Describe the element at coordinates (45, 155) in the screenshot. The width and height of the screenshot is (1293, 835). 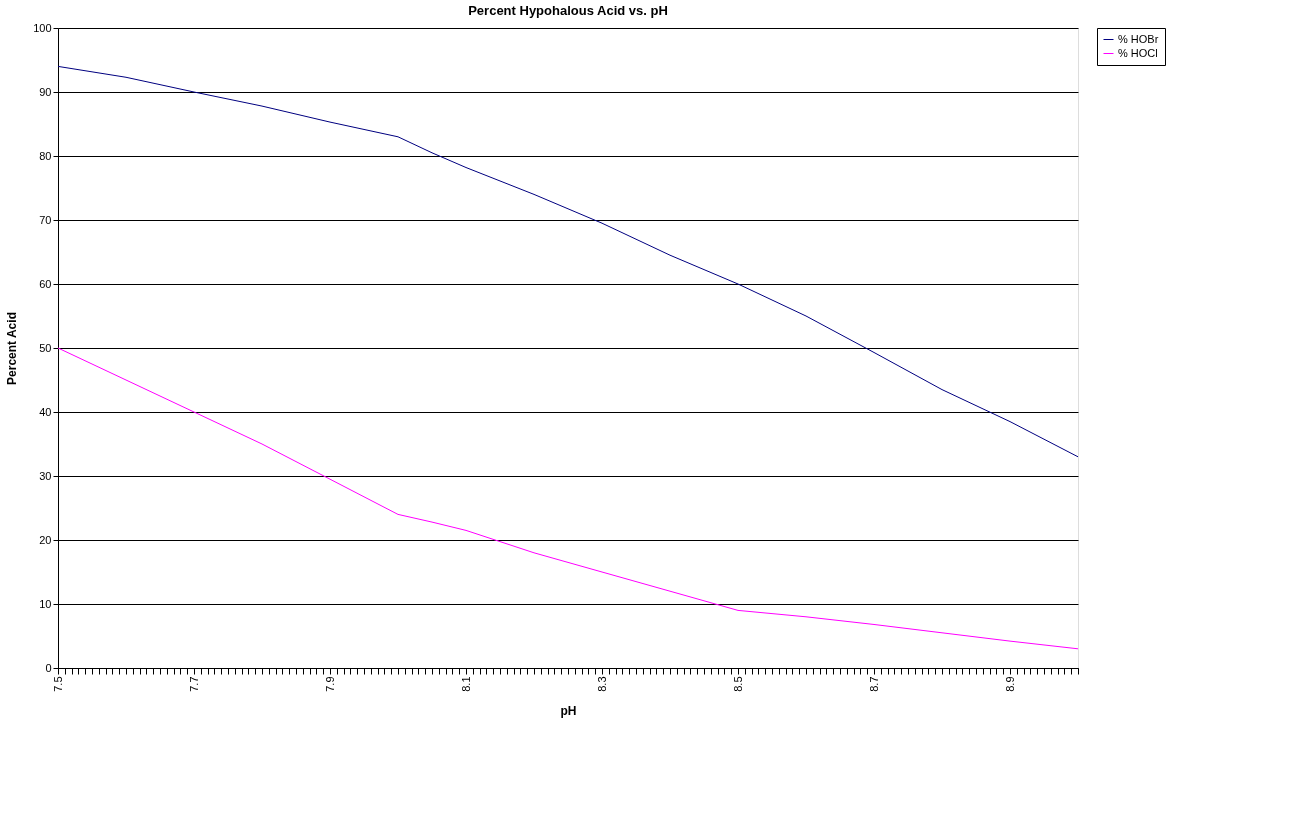
I see `y-tick-label: 80` at that location.